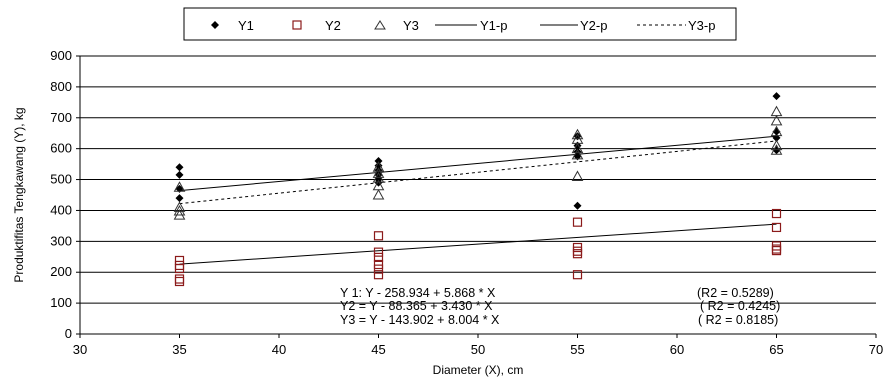  What do you see at coordinates (61, 86) in the screenshot?
I see `y-tick-label-800: 800` at bounding box center [61, 86].